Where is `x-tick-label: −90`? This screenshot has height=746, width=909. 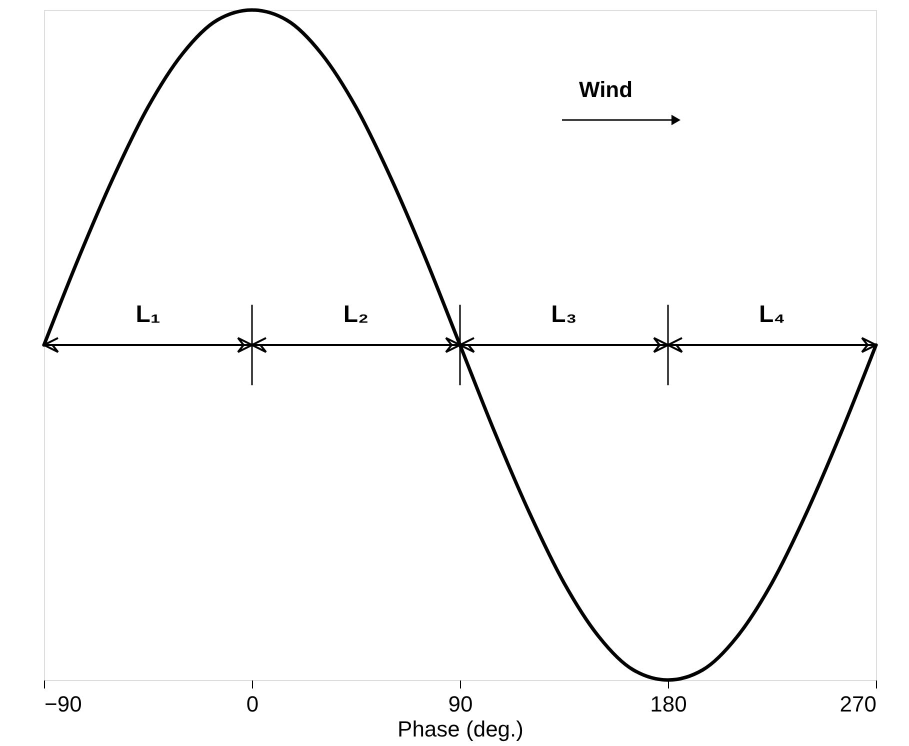 x-tick-label: −90 is located at coordinates (63, 704).